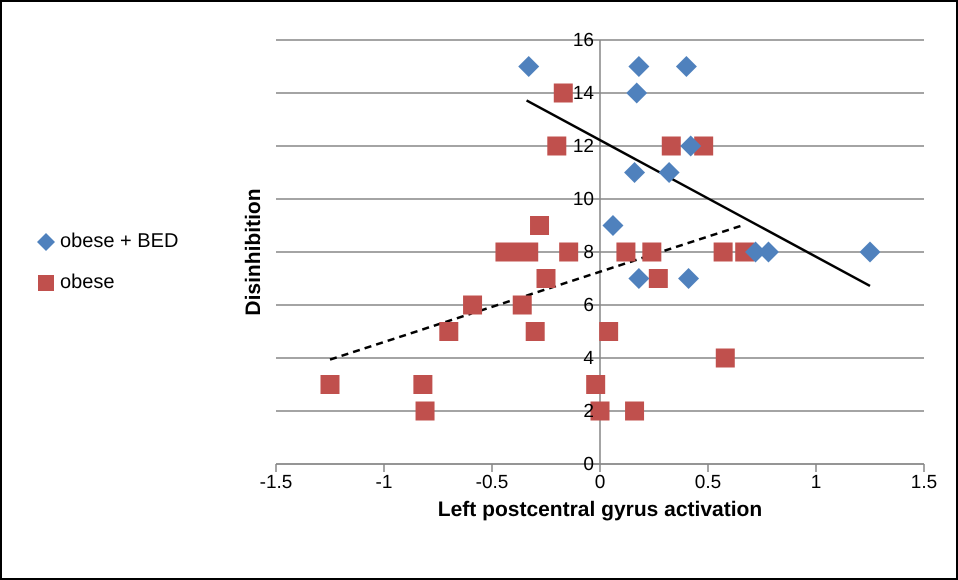  Describe the element at coordinates (583, 40) in the screenshot. I see `y-tick-label: 16` at that location.